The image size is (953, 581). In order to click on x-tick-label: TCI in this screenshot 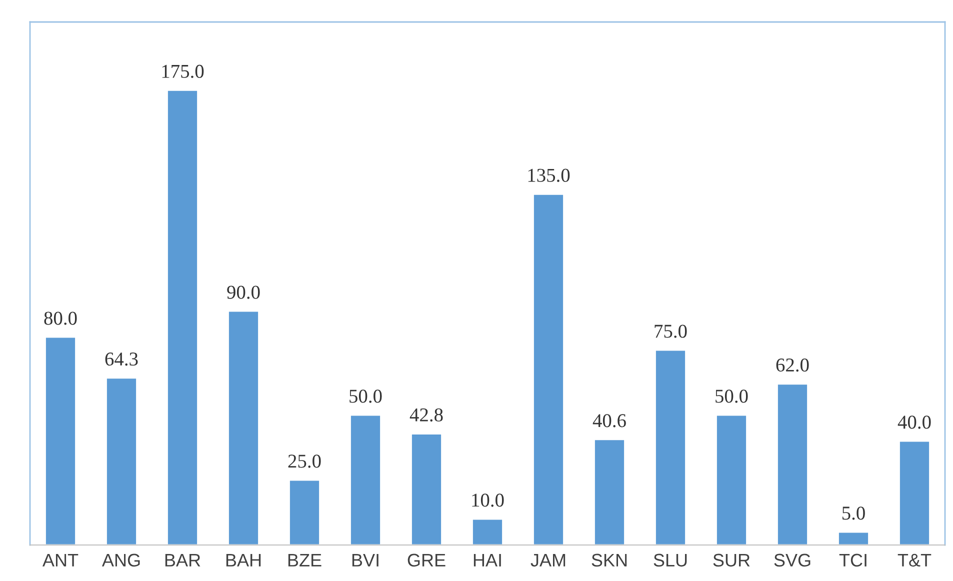, I will do `click(852, 560)`.